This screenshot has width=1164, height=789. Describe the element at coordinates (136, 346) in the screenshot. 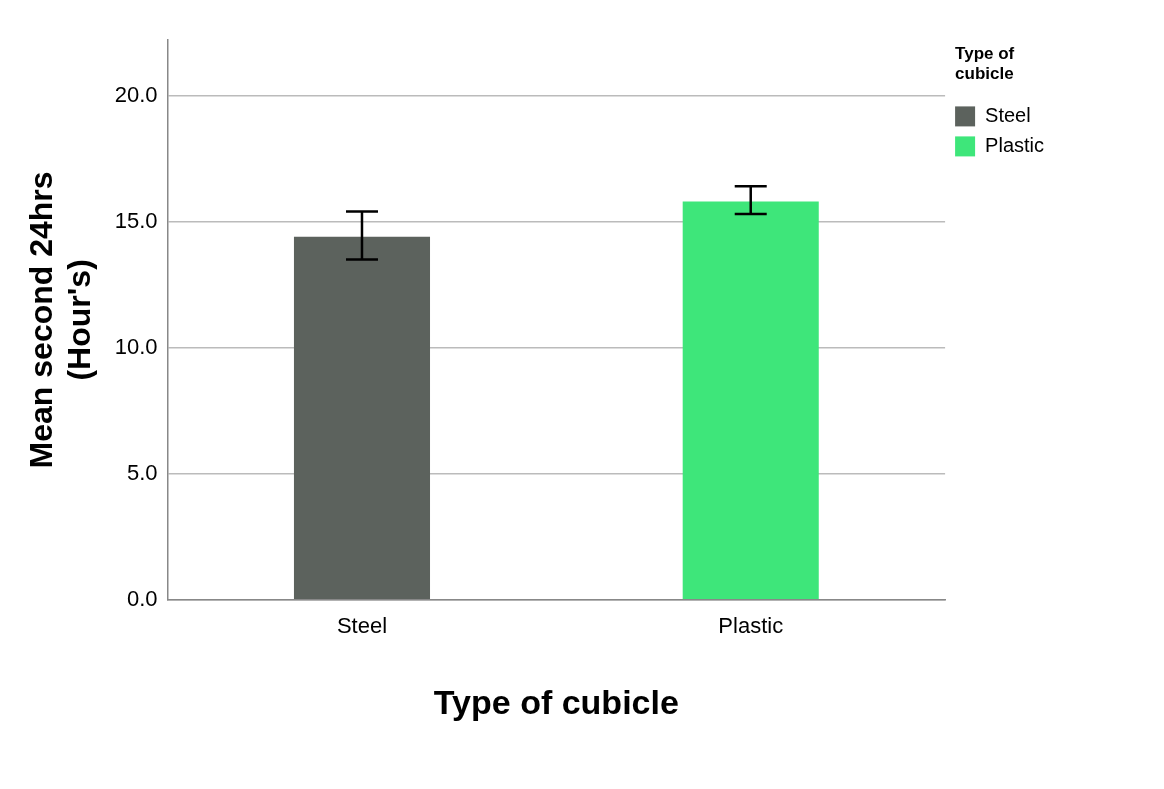

I see `y-tick-label: 10.0` at that location.